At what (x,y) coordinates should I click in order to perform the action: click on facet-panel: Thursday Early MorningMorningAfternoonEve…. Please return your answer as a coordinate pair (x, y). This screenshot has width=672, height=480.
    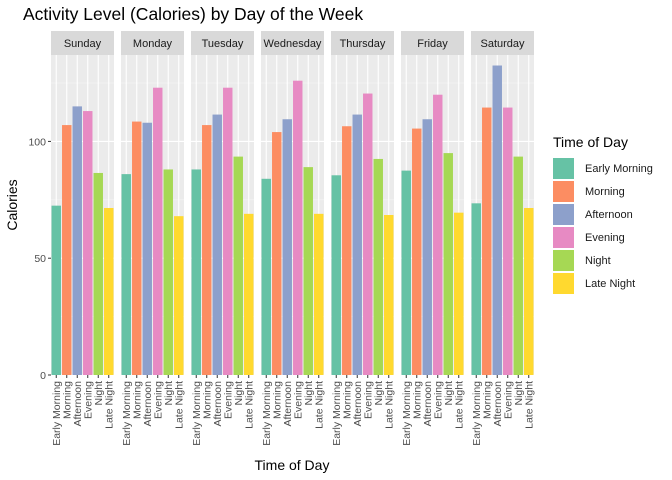
    Looking at the image, I should click on (363, 238).